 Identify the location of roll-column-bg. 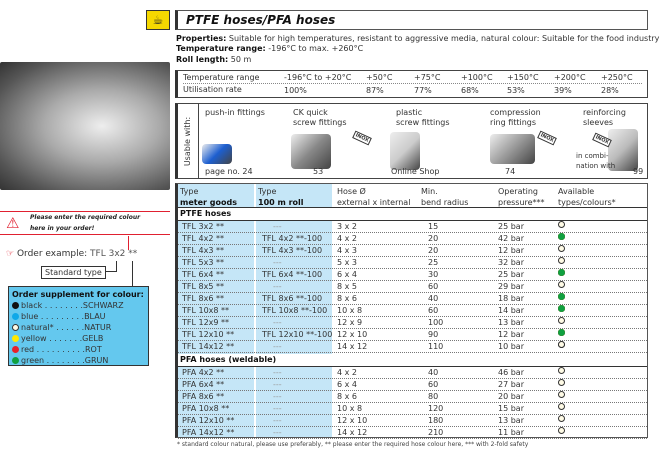
(294, 310).